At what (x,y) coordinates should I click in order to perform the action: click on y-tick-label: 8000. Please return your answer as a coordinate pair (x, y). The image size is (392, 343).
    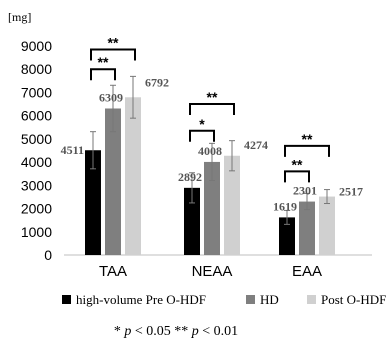
    Looking at the image, I should click on (36, 69).